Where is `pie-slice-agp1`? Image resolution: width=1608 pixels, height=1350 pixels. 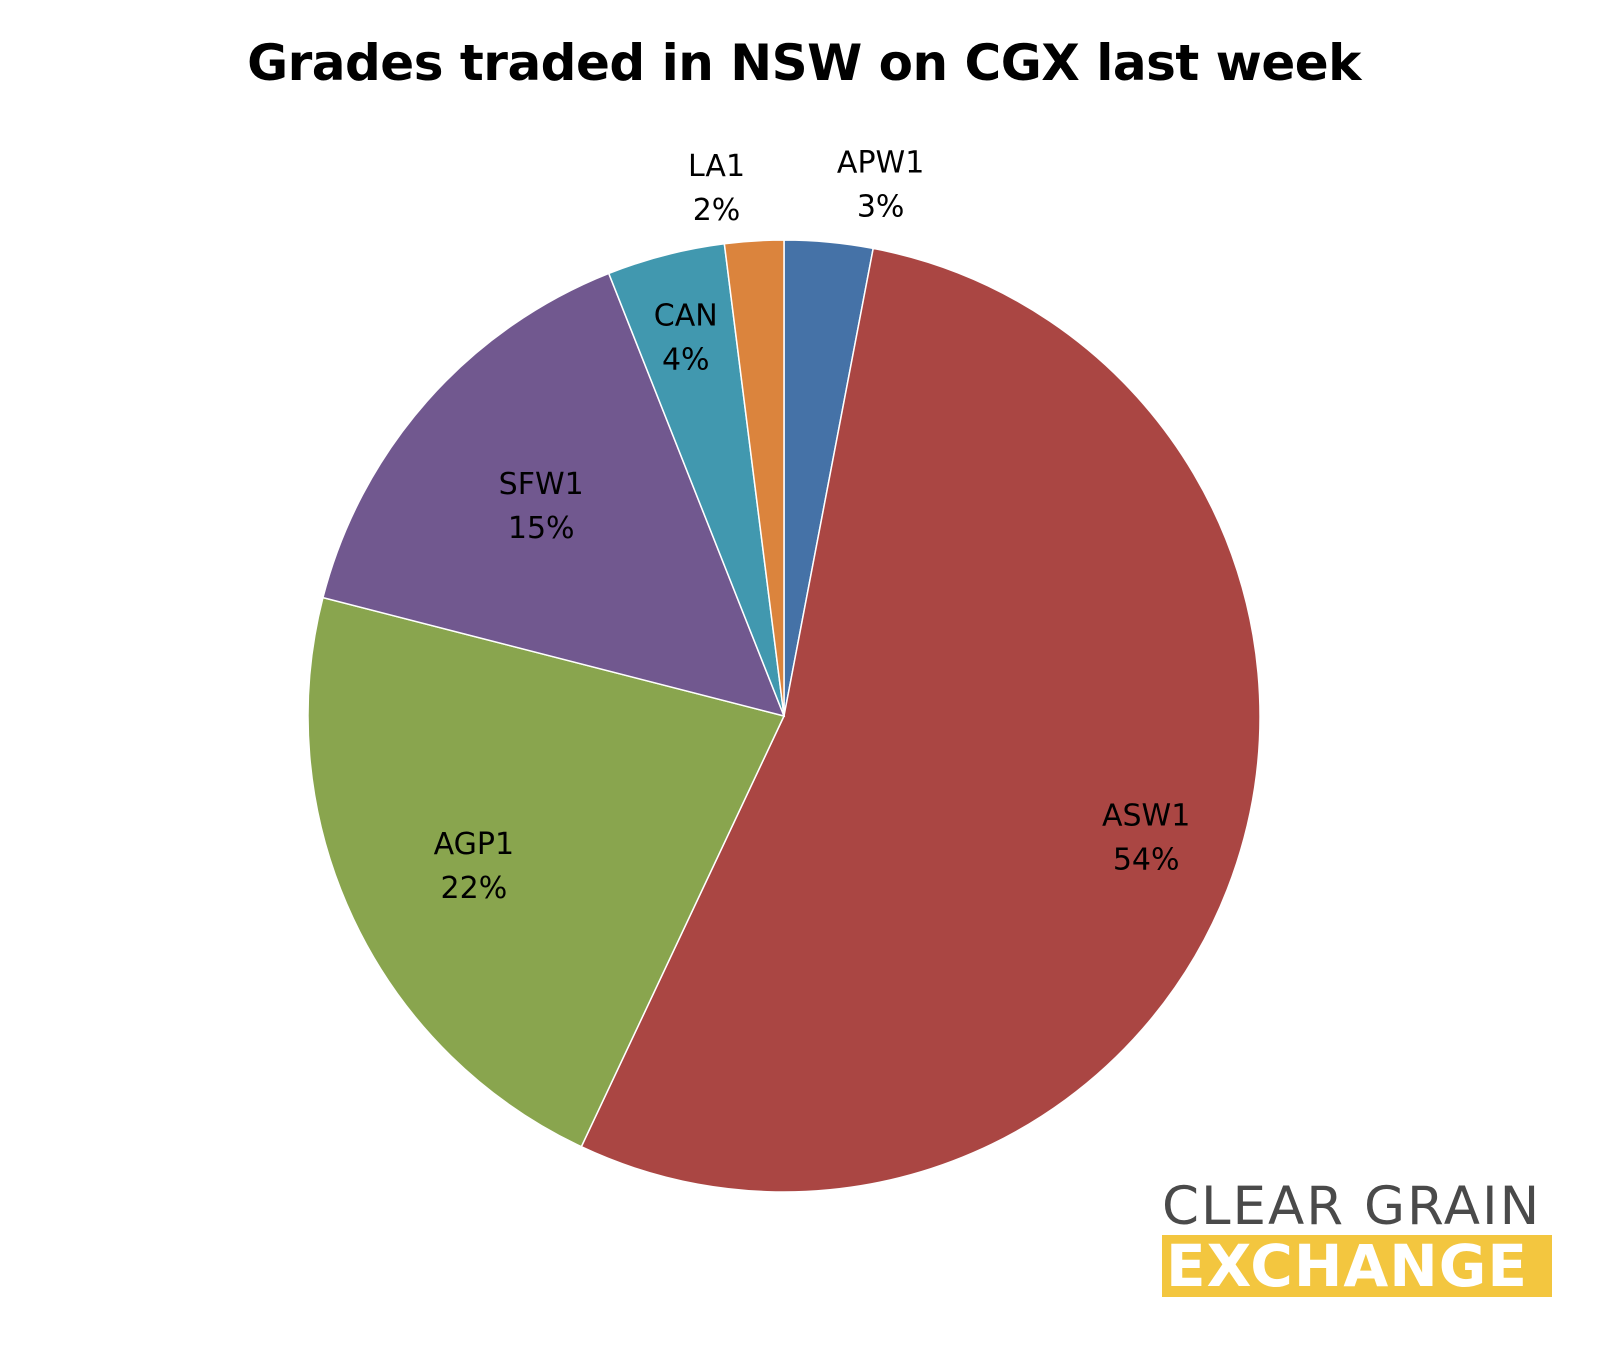 pie-slice-agp1 is located at coordinates (546, 872).